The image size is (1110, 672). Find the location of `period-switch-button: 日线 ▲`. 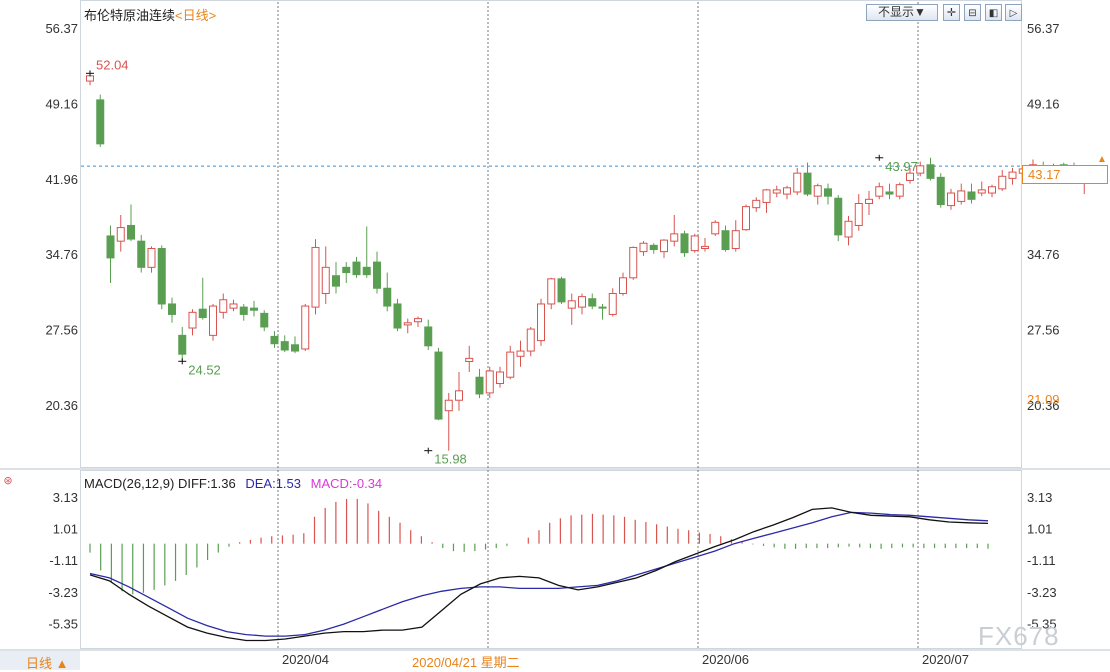

period-switch-button: 日线 ▲ is located at coordinates (40, 661).